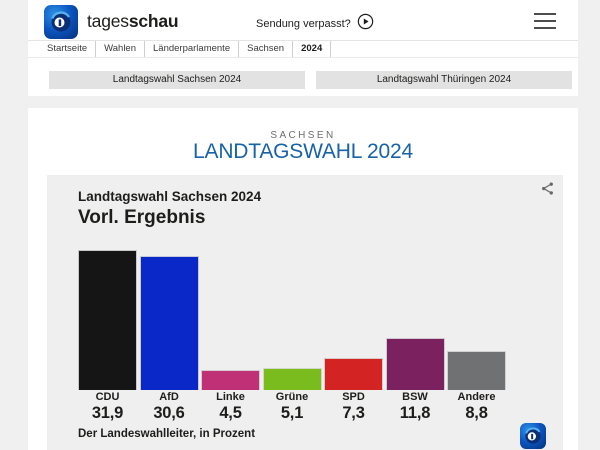  What do you see at coordinates (303, 135) in the screenshot?
I see `region-kicker: SACHSEN` at bounding box center [303, 135].